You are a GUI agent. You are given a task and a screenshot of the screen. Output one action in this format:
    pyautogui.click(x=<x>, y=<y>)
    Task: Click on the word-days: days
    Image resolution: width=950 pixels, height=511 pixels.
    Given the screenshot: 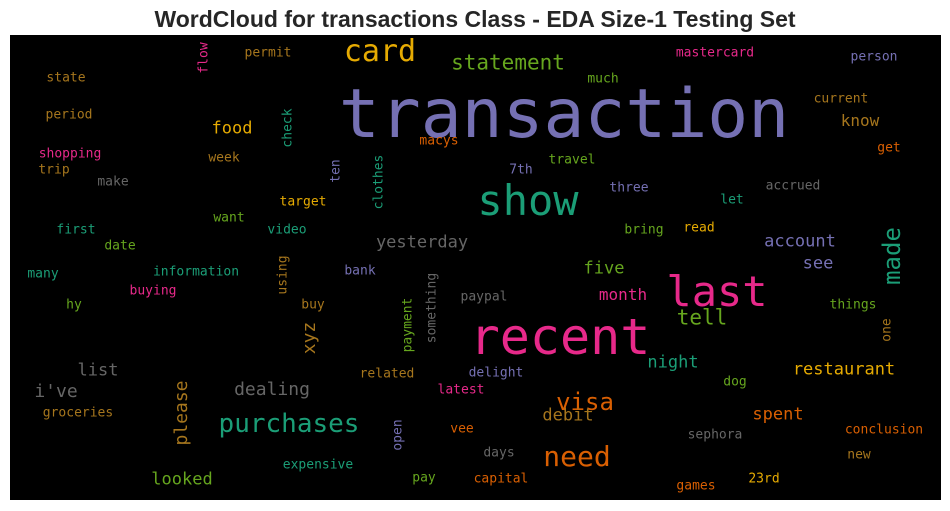 What is the action you would take?
    pyautogui.click(x=499, y=453)
    